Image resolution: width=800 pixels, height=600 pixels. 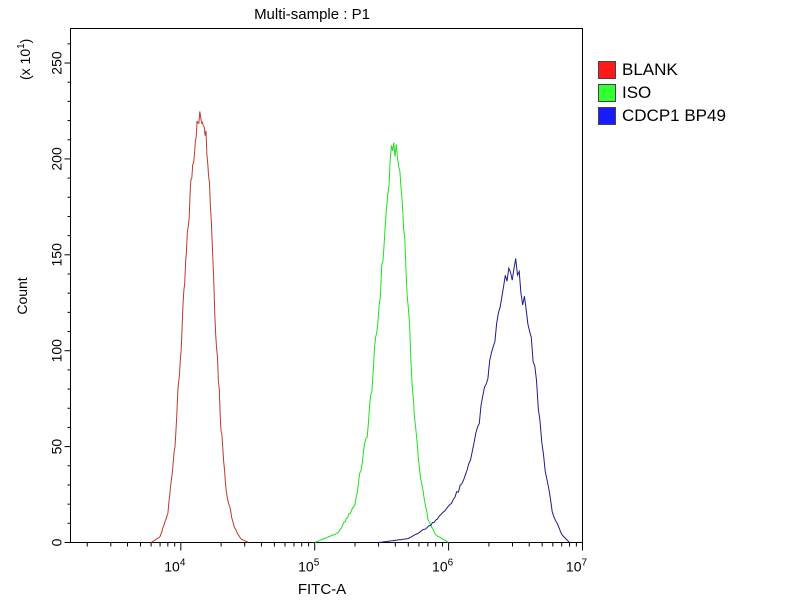 I want to click on legend-label: ISO, so click(x=637, y=92).